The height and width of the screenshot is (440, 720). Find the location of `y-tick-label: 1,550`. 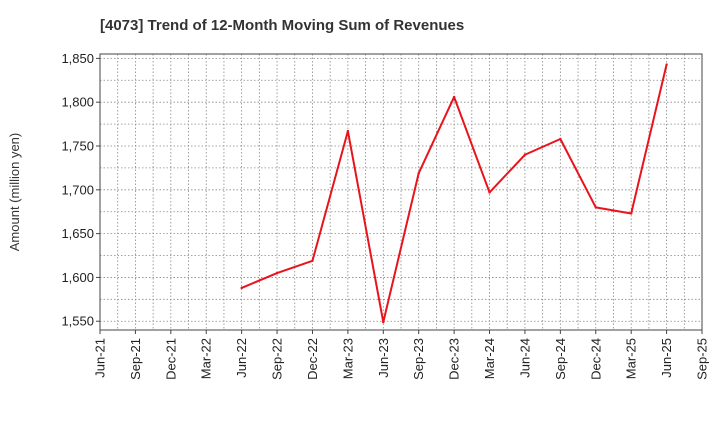

y-tick-label: 1,550 is located at coordinates (77, 321).